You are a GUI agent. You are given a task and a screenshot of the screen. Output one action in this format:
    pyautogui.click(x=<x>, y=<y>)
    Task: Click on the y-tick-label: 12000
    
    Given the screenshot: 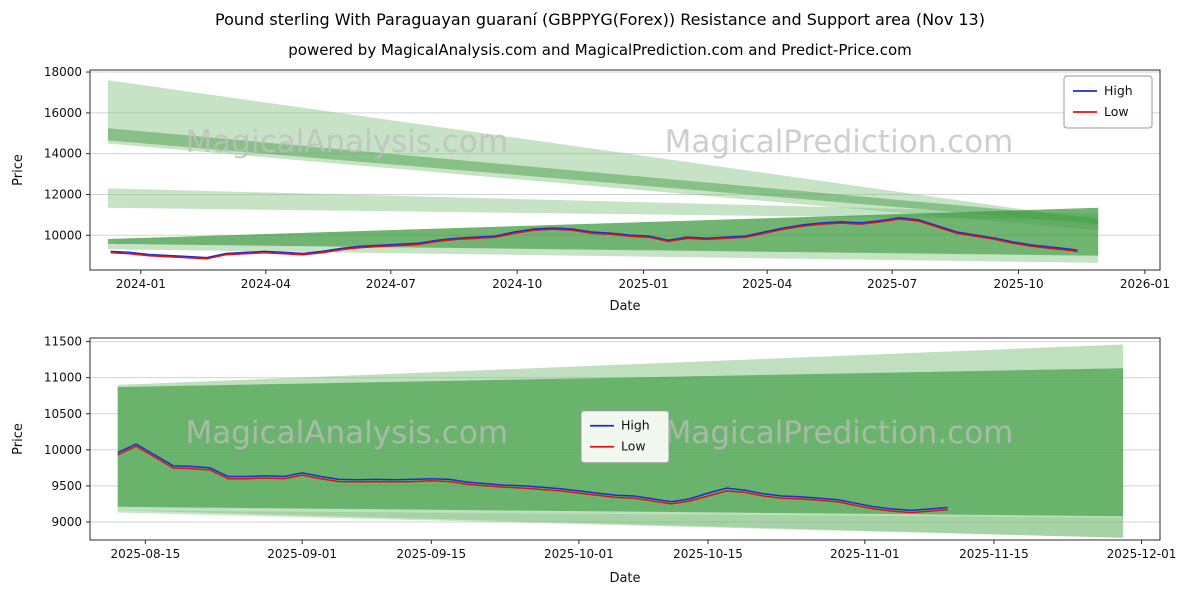 What is the action you would take?
    pyautogui.click(x=63, y=194)
    